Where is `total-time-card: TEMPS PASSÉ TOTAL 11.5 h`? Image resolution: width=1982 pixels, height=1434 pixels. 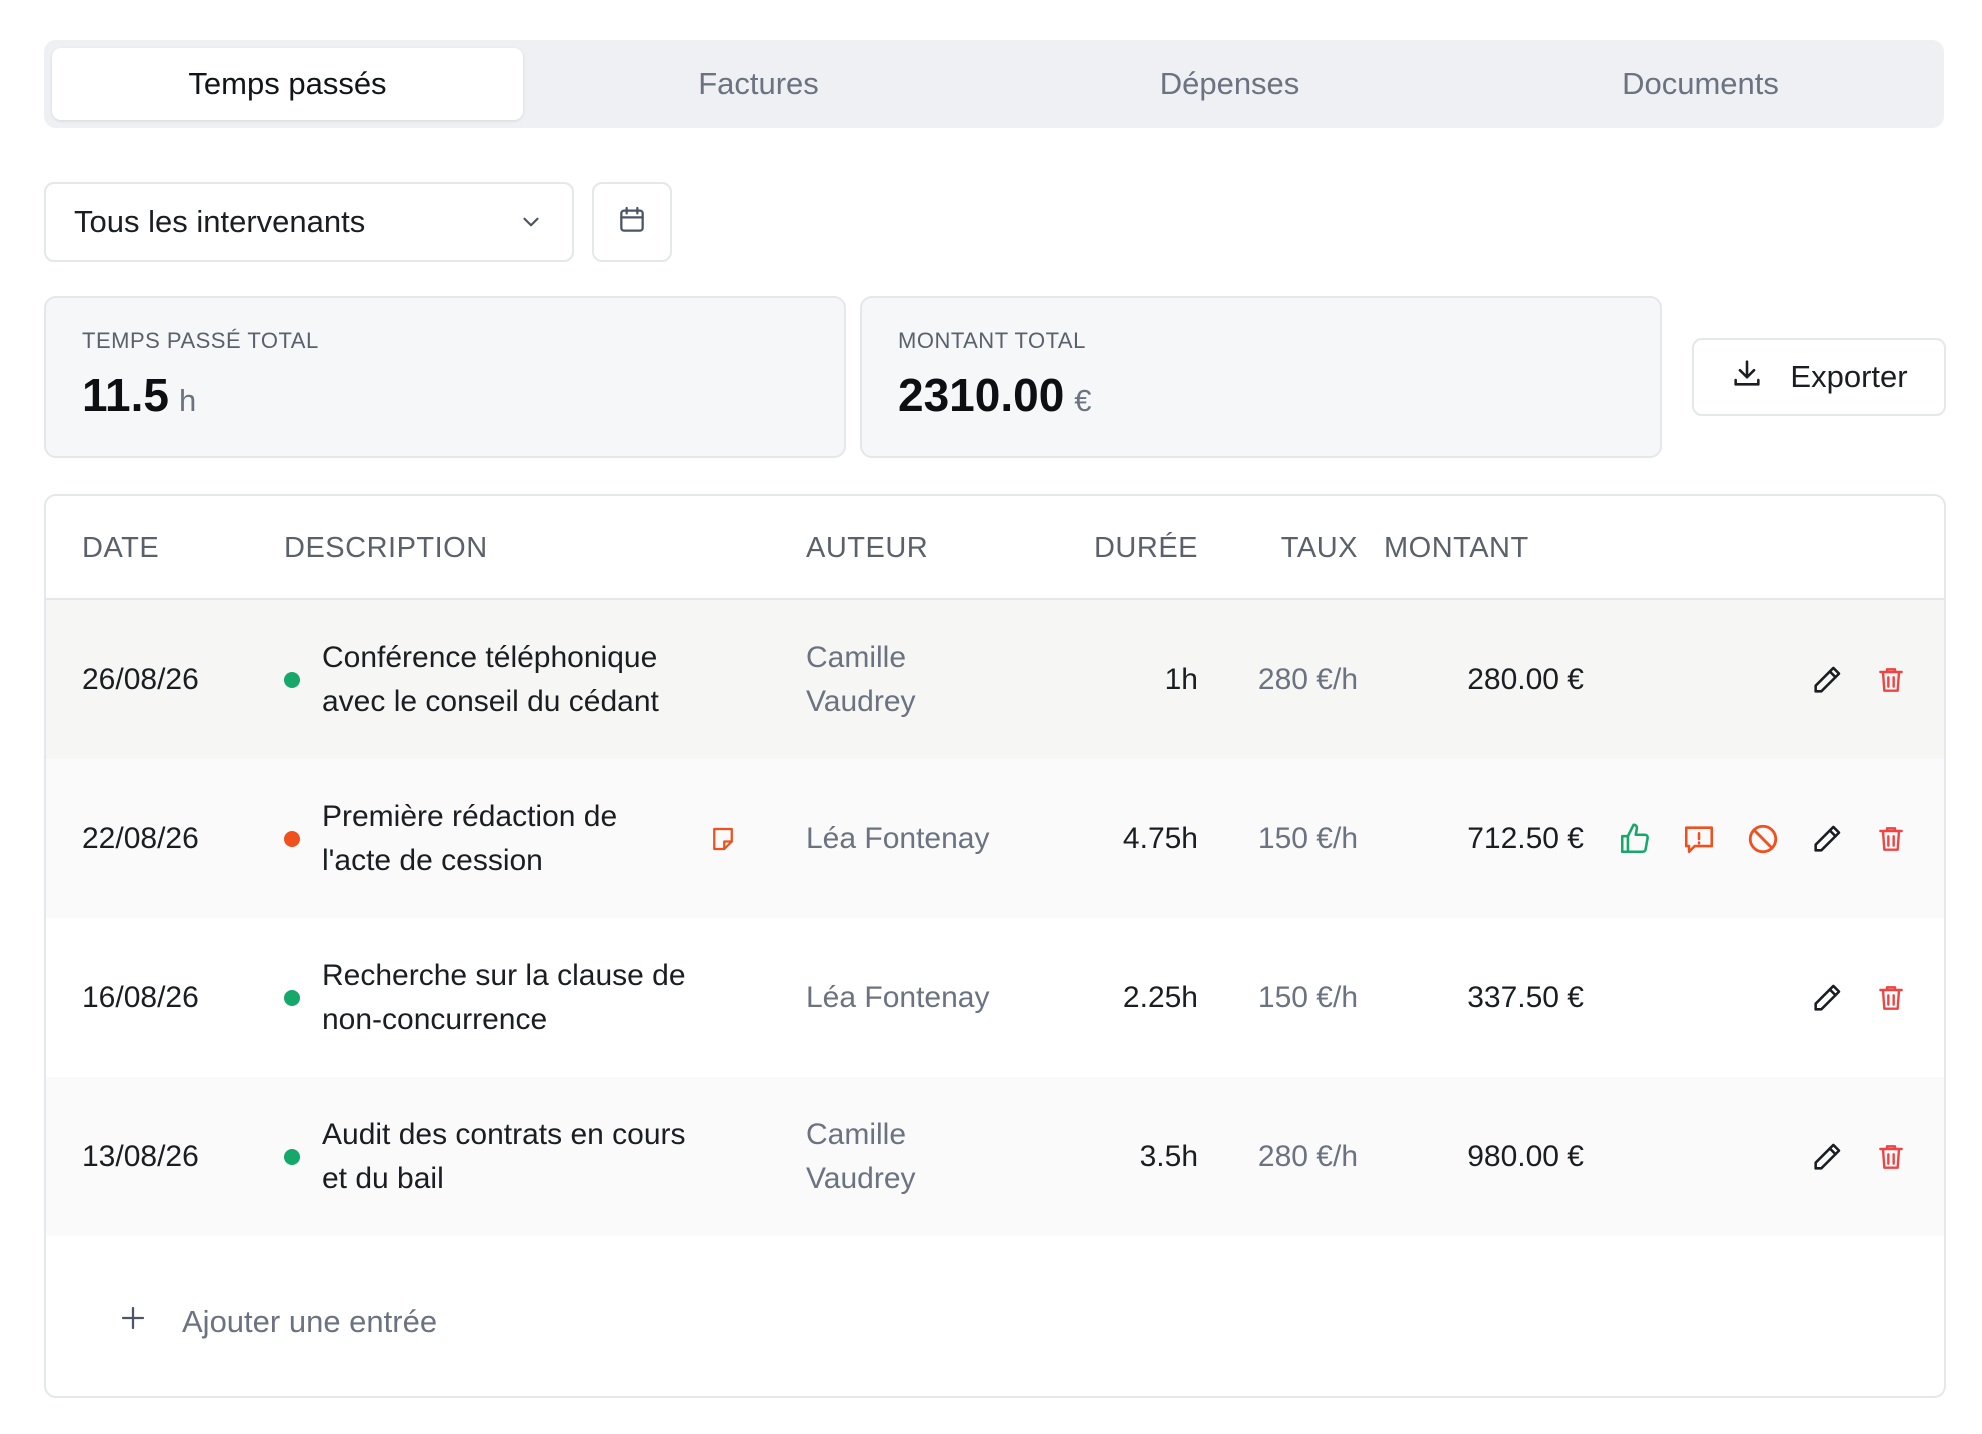 total-time-card: TEMPS PASSÉ TOTAL 11.5 h is located at coordinates (445, 377).